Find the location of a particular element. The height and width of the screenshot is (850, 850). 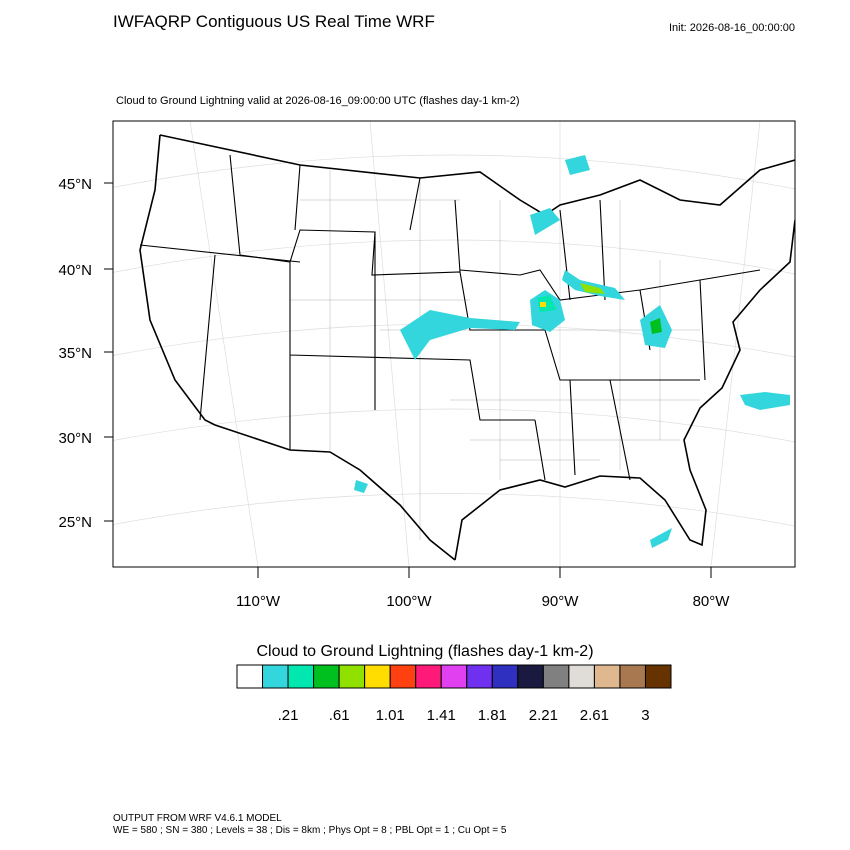

title: IWFAQRP Contiguous US Real Time WRF is located at coordinates (274, 21).